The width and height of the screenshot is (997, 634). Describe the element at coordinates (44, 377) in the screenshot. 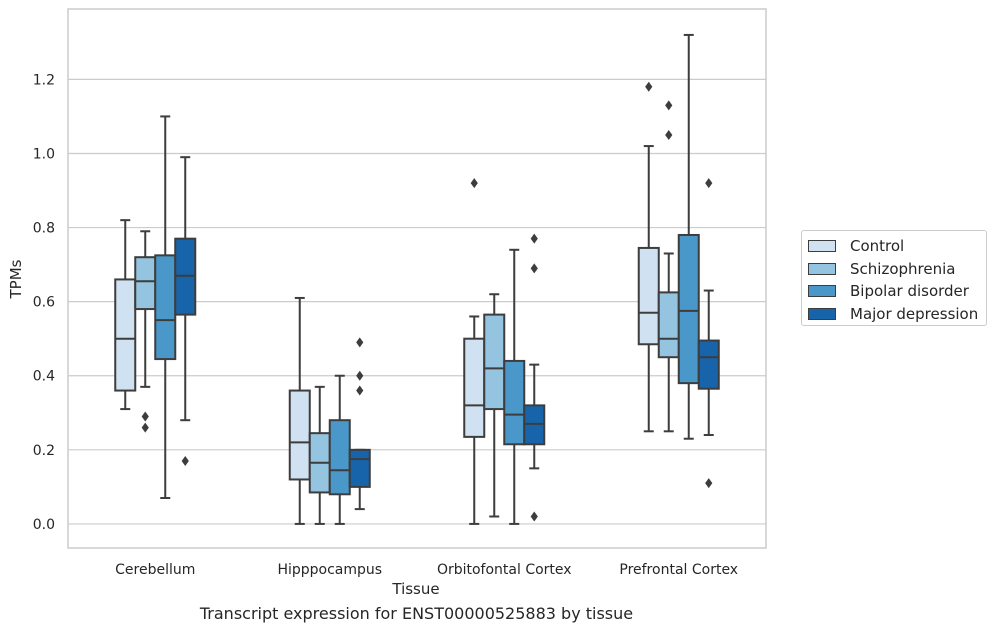

I see `y-tick-label: 0.4` at that location.